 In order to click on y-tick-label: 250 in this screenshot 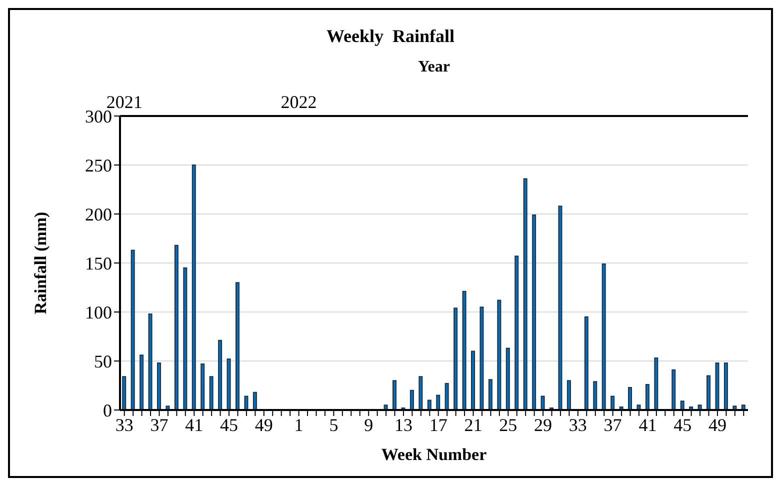, I will do `click(98, 165)`.